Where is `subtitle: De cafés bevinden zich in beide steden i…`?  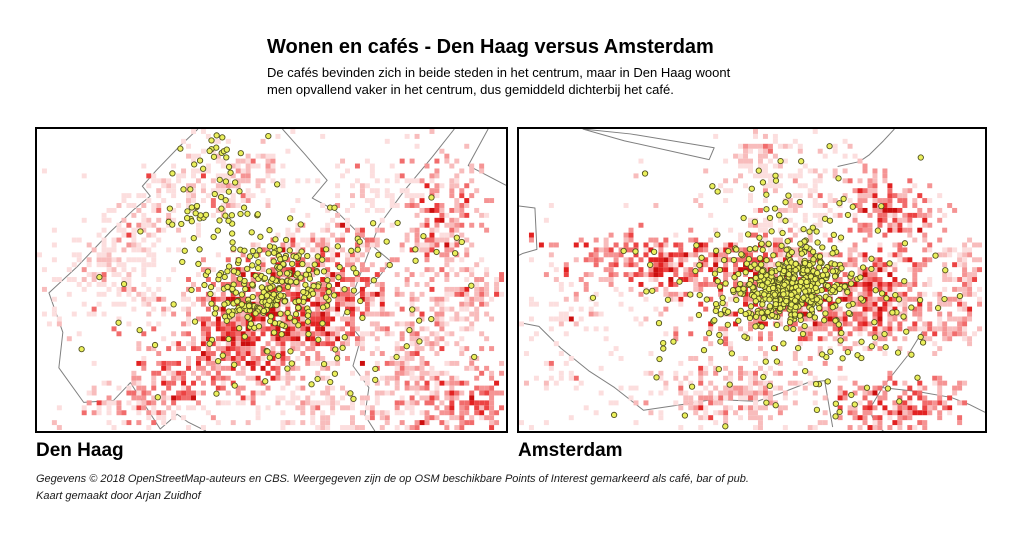 subtitle: De cafés bevinden zich in beide steden i… is located at coordinates (498, 81).